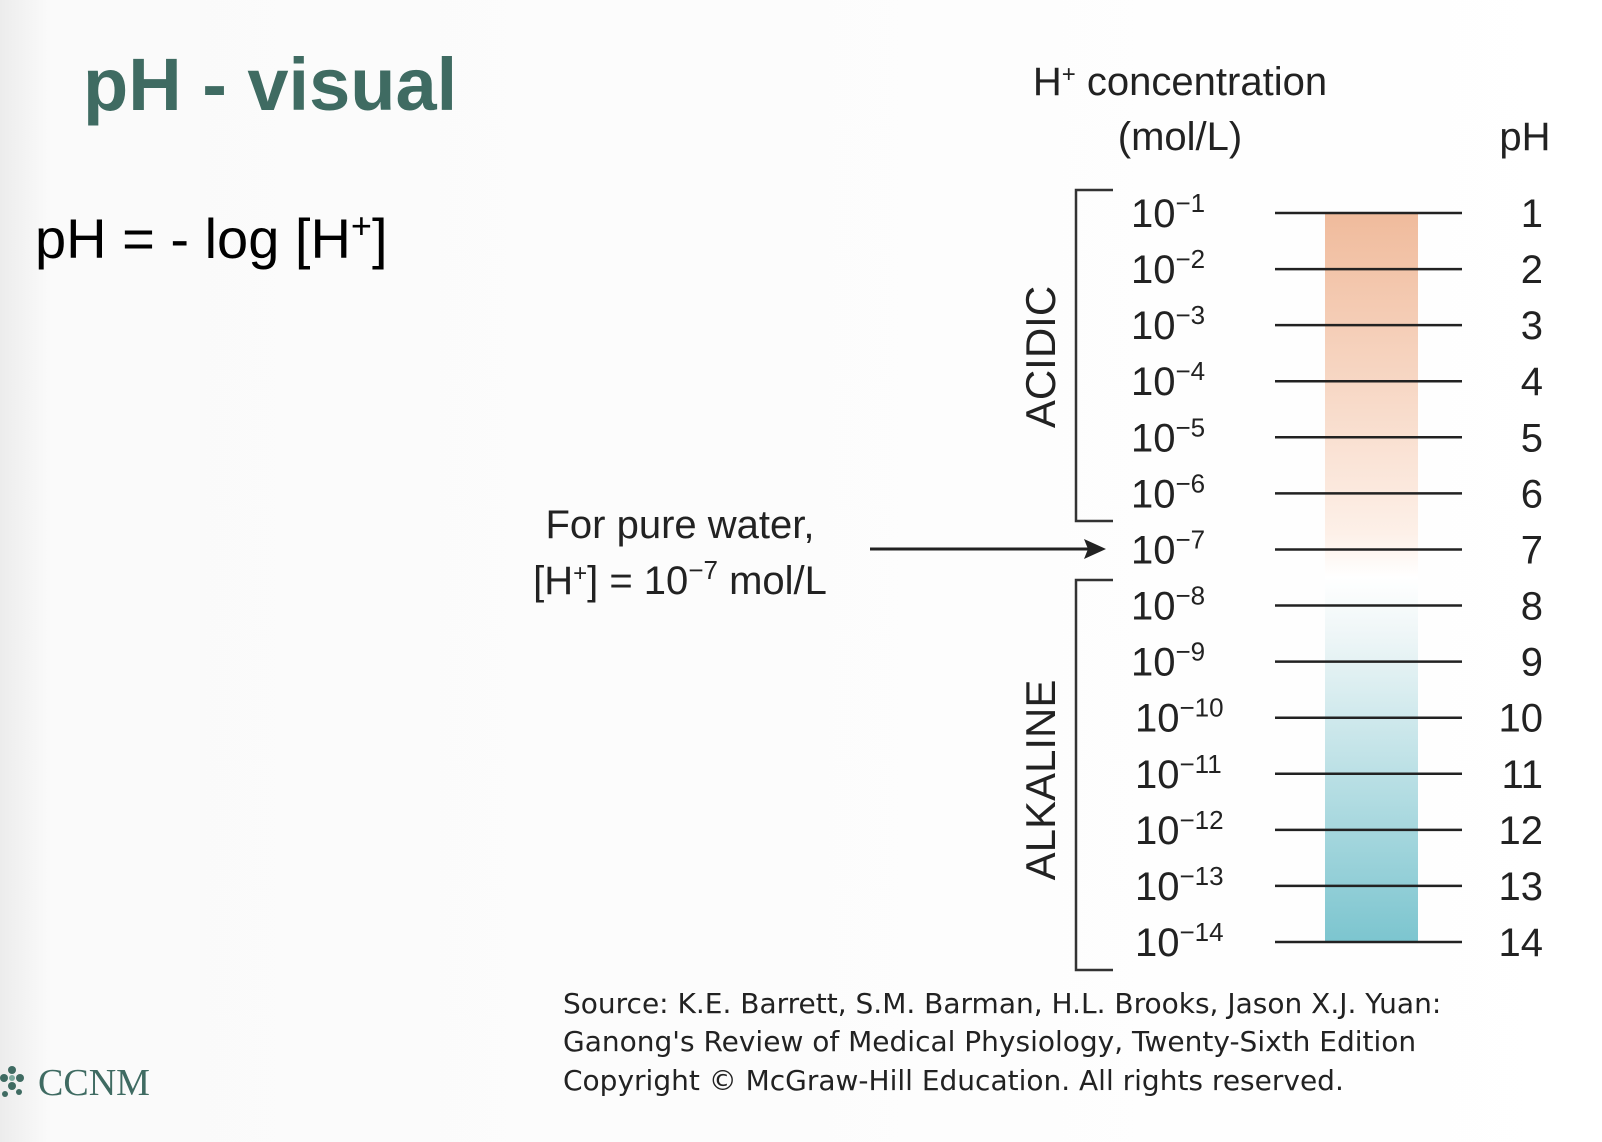 The width and height of the screenshot is (1602, 1142). I want to click on concentration-label: 10−14, so click(1179, 941).